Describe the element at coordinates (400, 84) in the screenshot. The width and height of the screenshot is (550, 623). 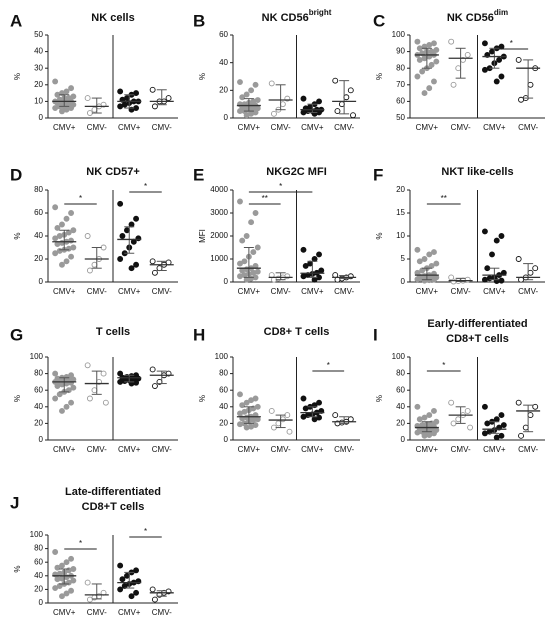
I see `y-tick-label: 70` at that location.